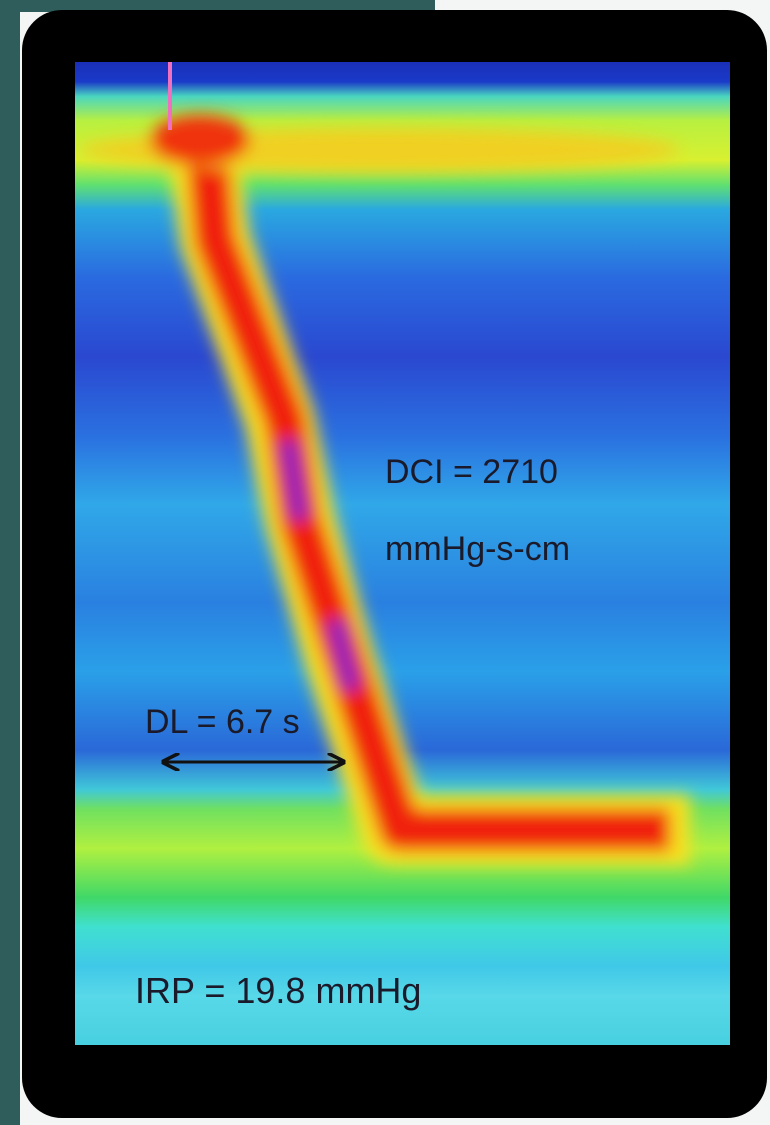 Image resolution: width=770 pixels, height=1125 pixels. I want to click on side-strip, so click(10, 562).